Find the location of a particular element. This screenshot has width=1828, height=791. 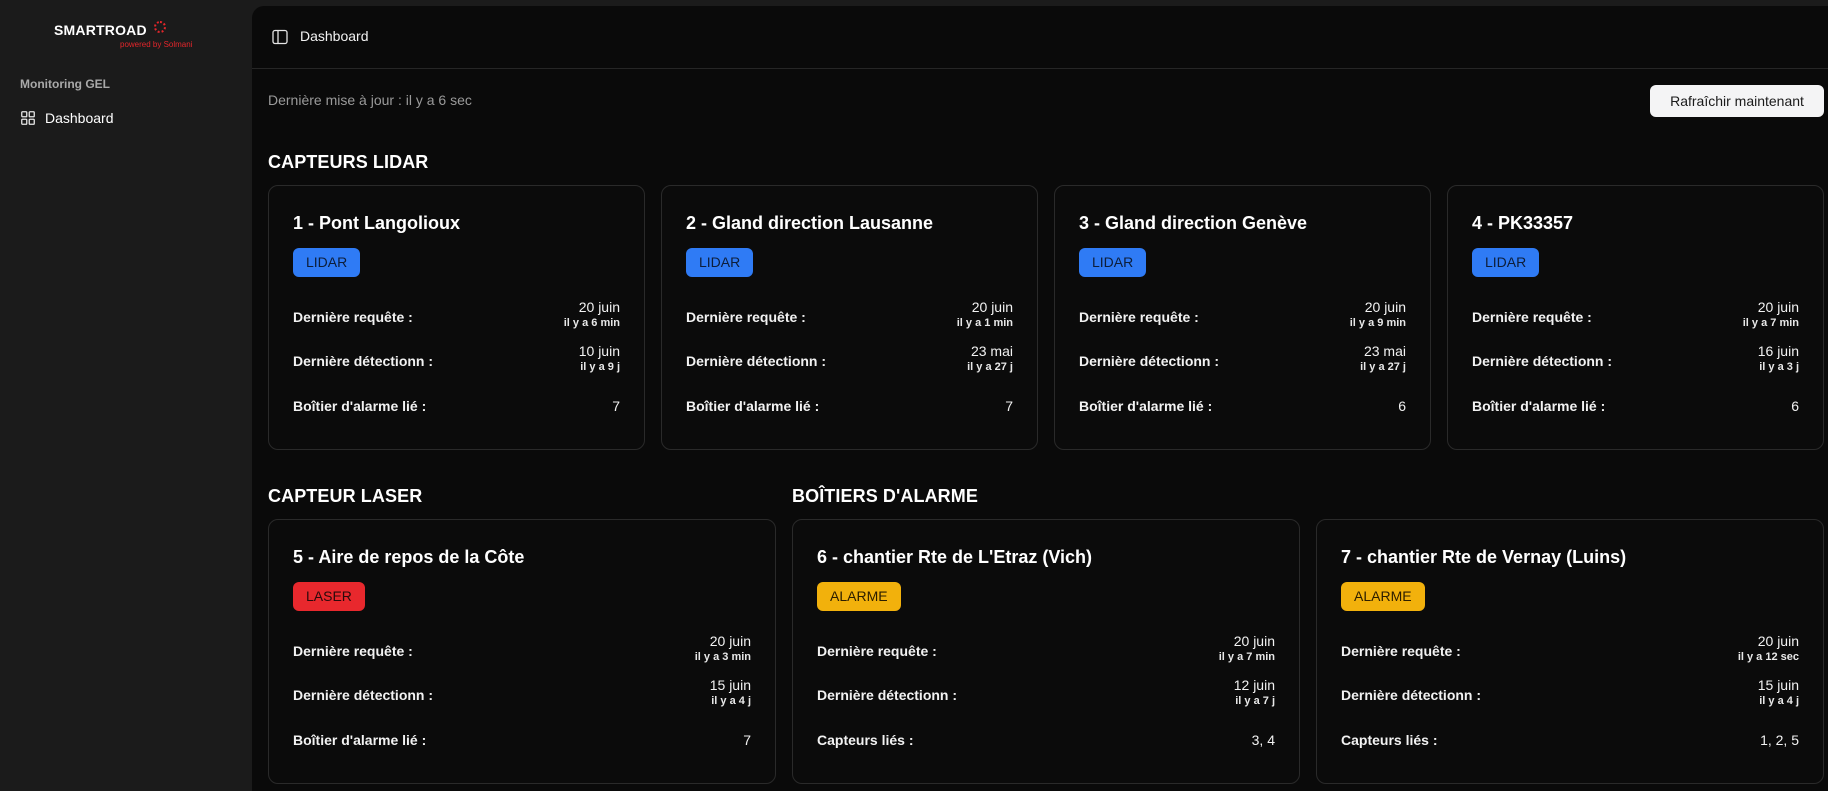

row-relative-time: il y a 7 j is located at coordinates (1255, 701).